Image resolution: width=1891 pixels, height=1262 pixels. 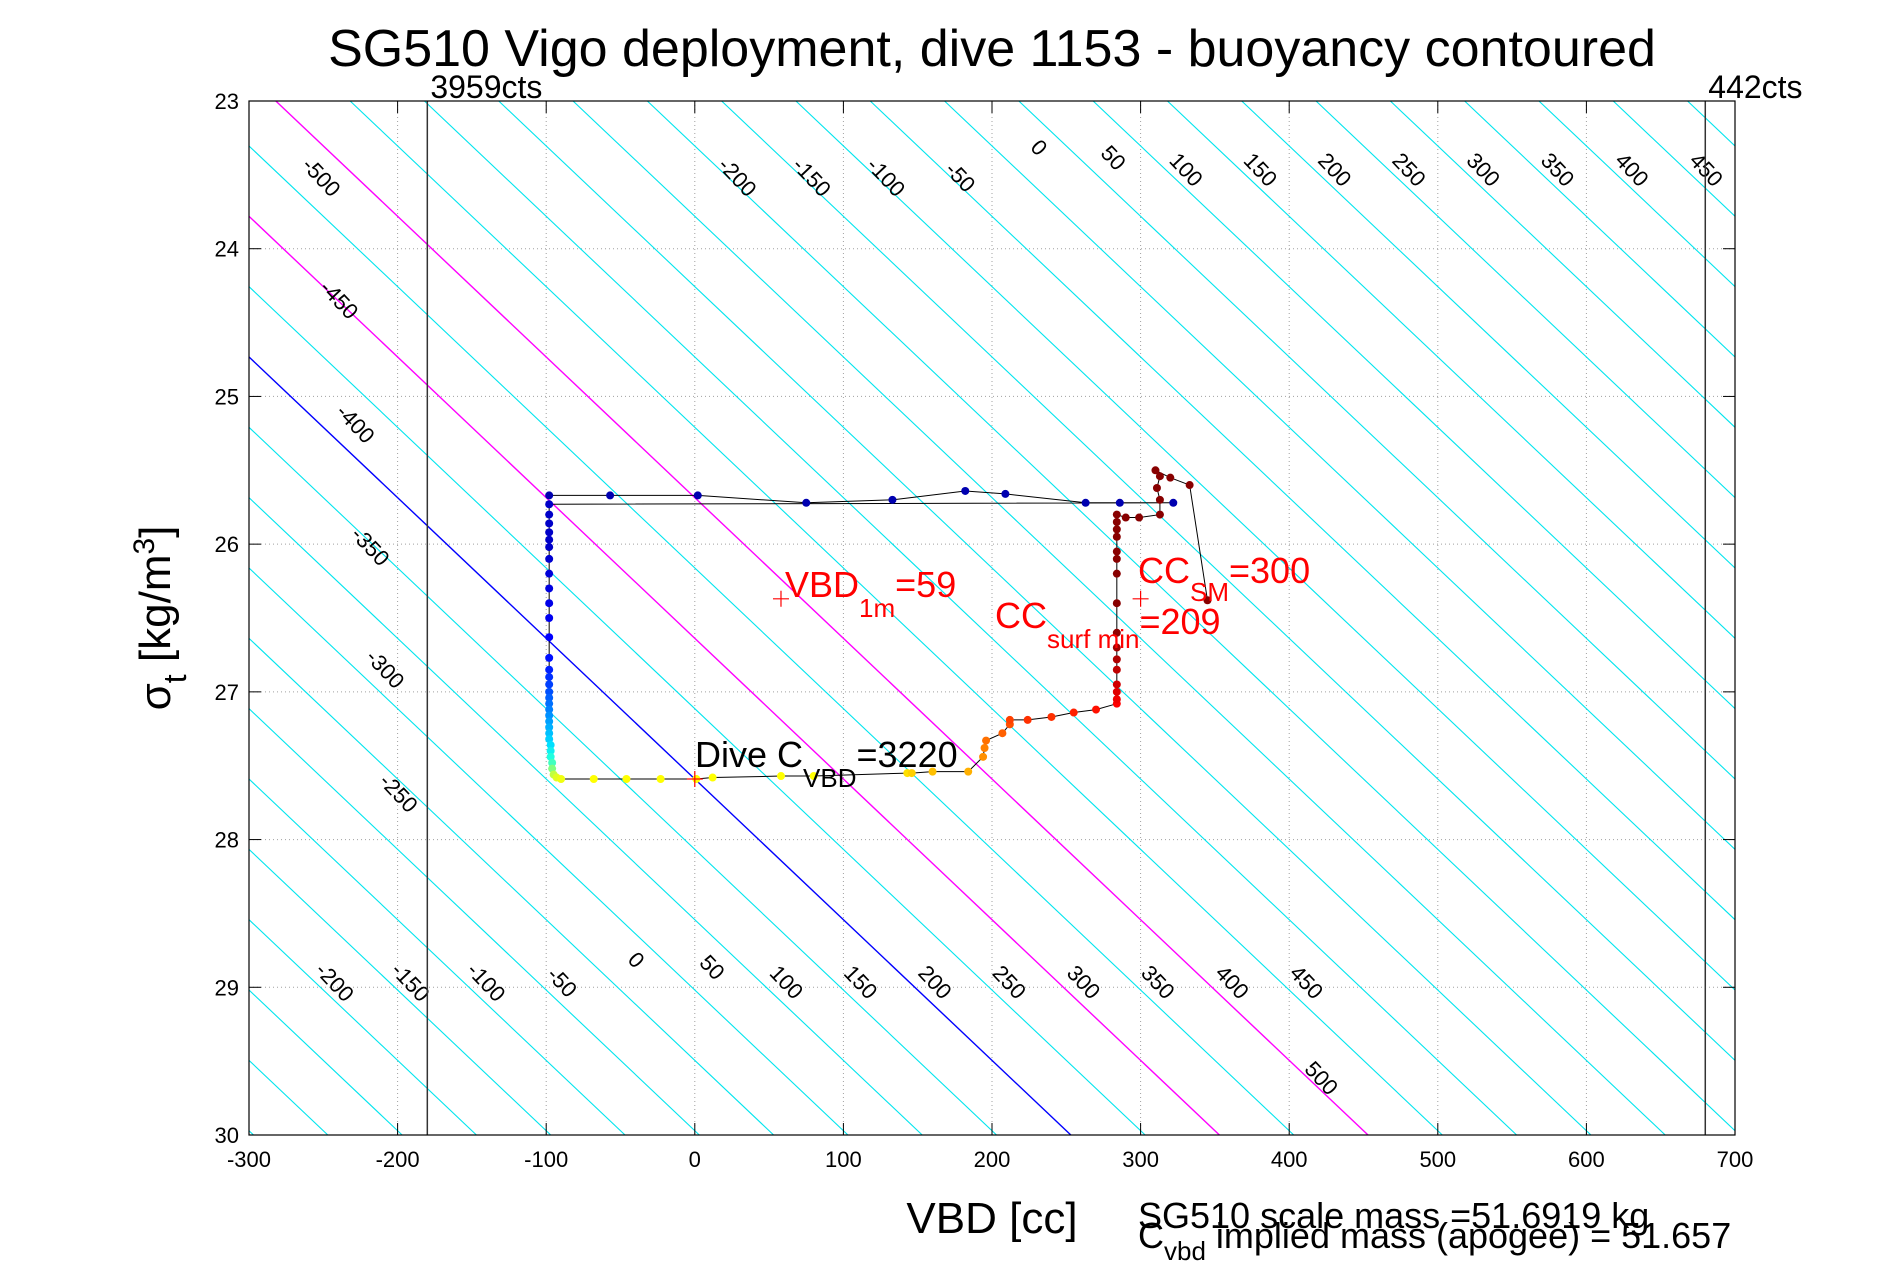 What do you see at coordinates (694, 779) in the screenshot?
I see `plus-marker` at bounding box center [694, 779].